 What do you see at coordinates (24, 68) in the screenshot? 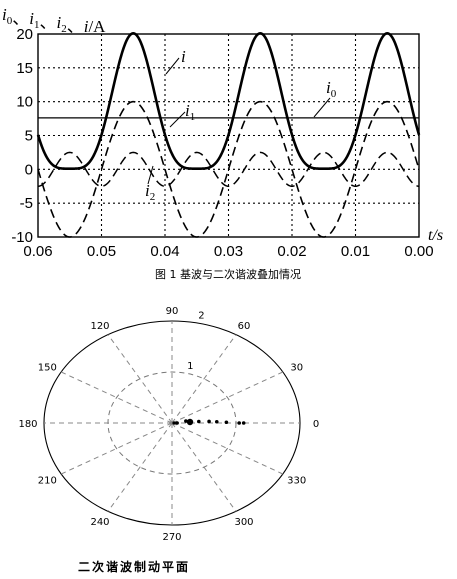
I see `y-tick-label: 15` at bounding box center [24, 68].